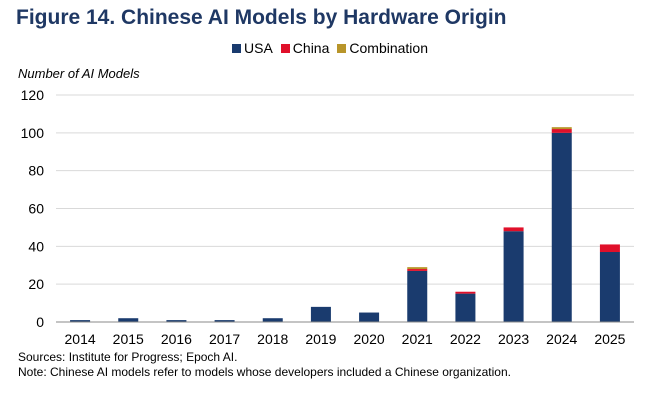 The height and width of the screenshot is (400, 660). I want to click on x-tick-label: 2024, so click(561, 339).